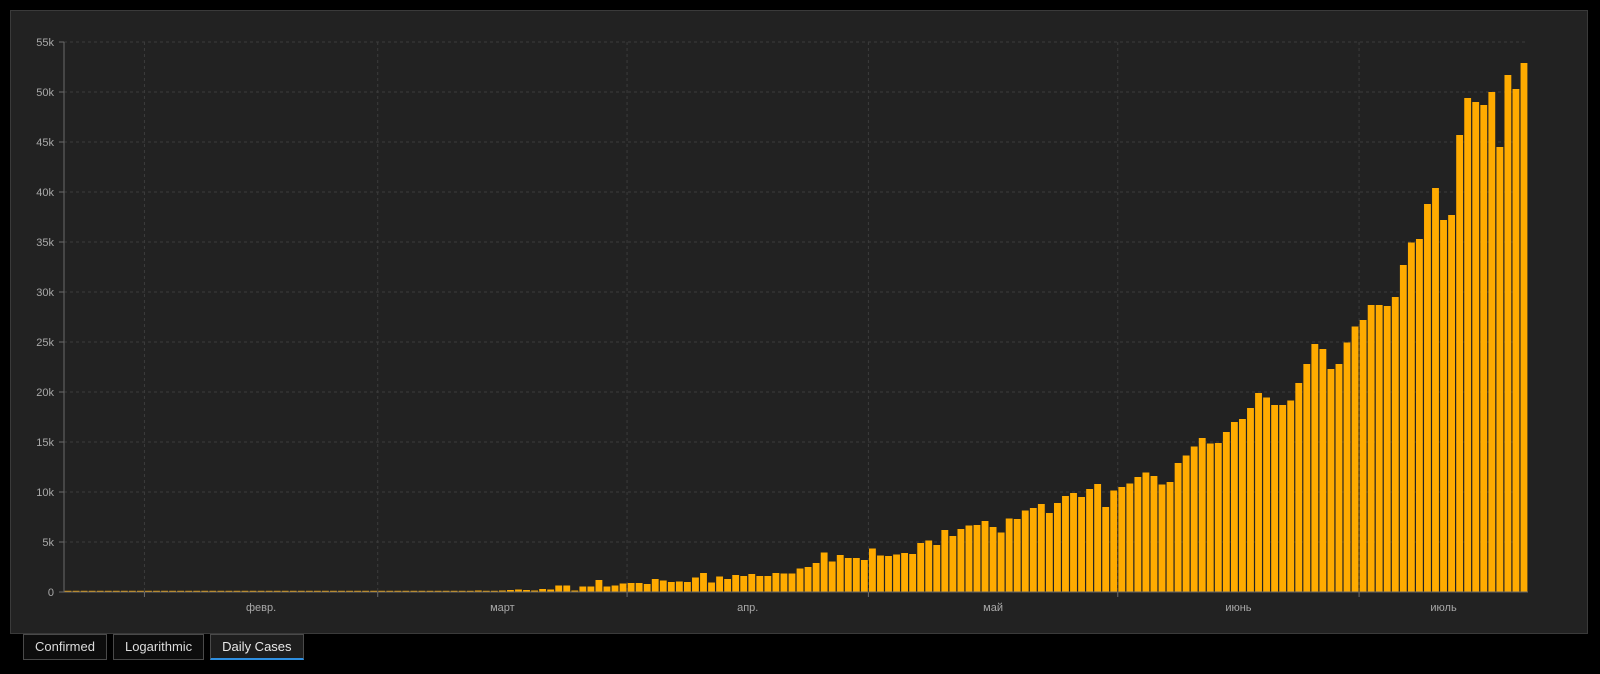 This screenshot has width=1600, height=674. Describe the element at coordinates (45, 243) in the screenshot. I see `y-tick-label: 35k` at that location.